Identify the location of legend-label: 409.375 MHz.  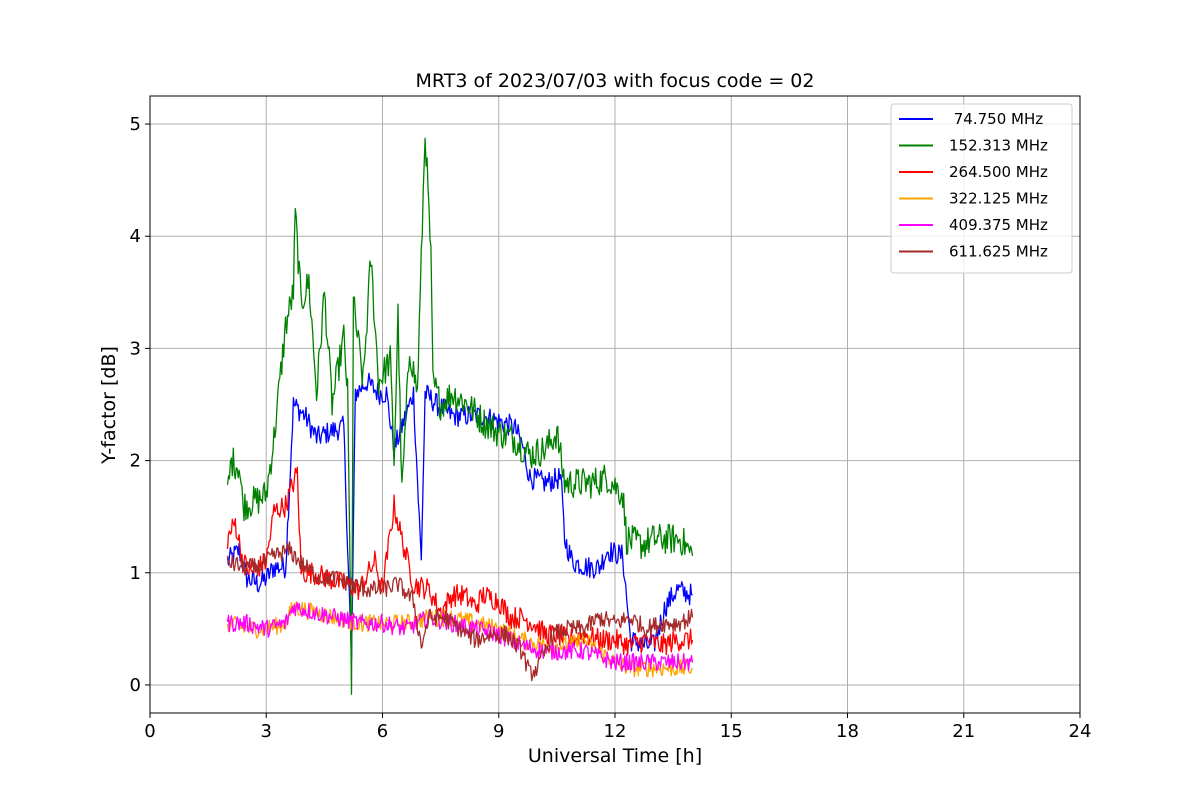
(998, 225).